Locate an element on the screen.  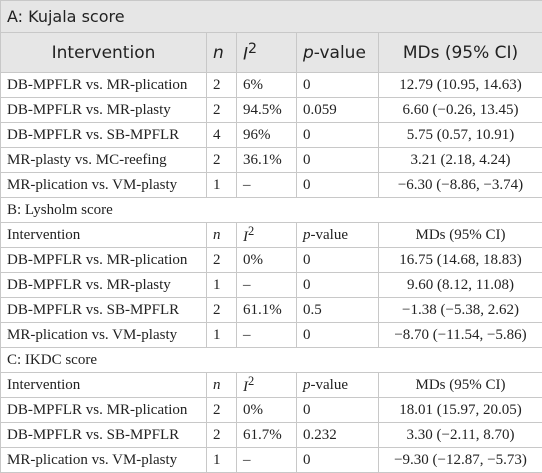
table-cell: 0.5 is located at coordinates (337, 310).